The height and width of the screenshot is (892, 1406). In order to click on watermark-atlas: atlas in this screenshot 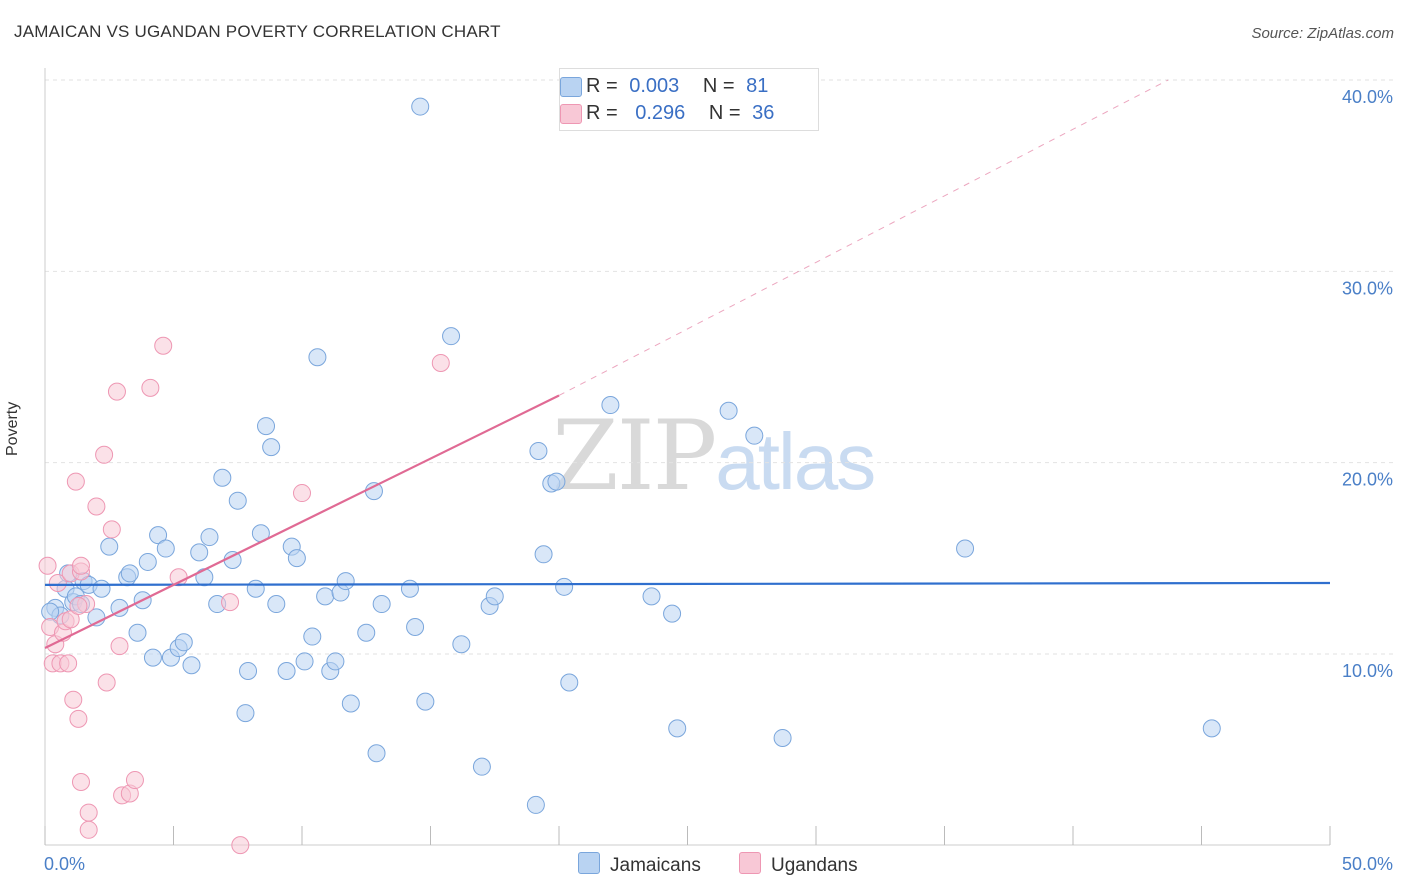, I will do `click(795, 461)`.